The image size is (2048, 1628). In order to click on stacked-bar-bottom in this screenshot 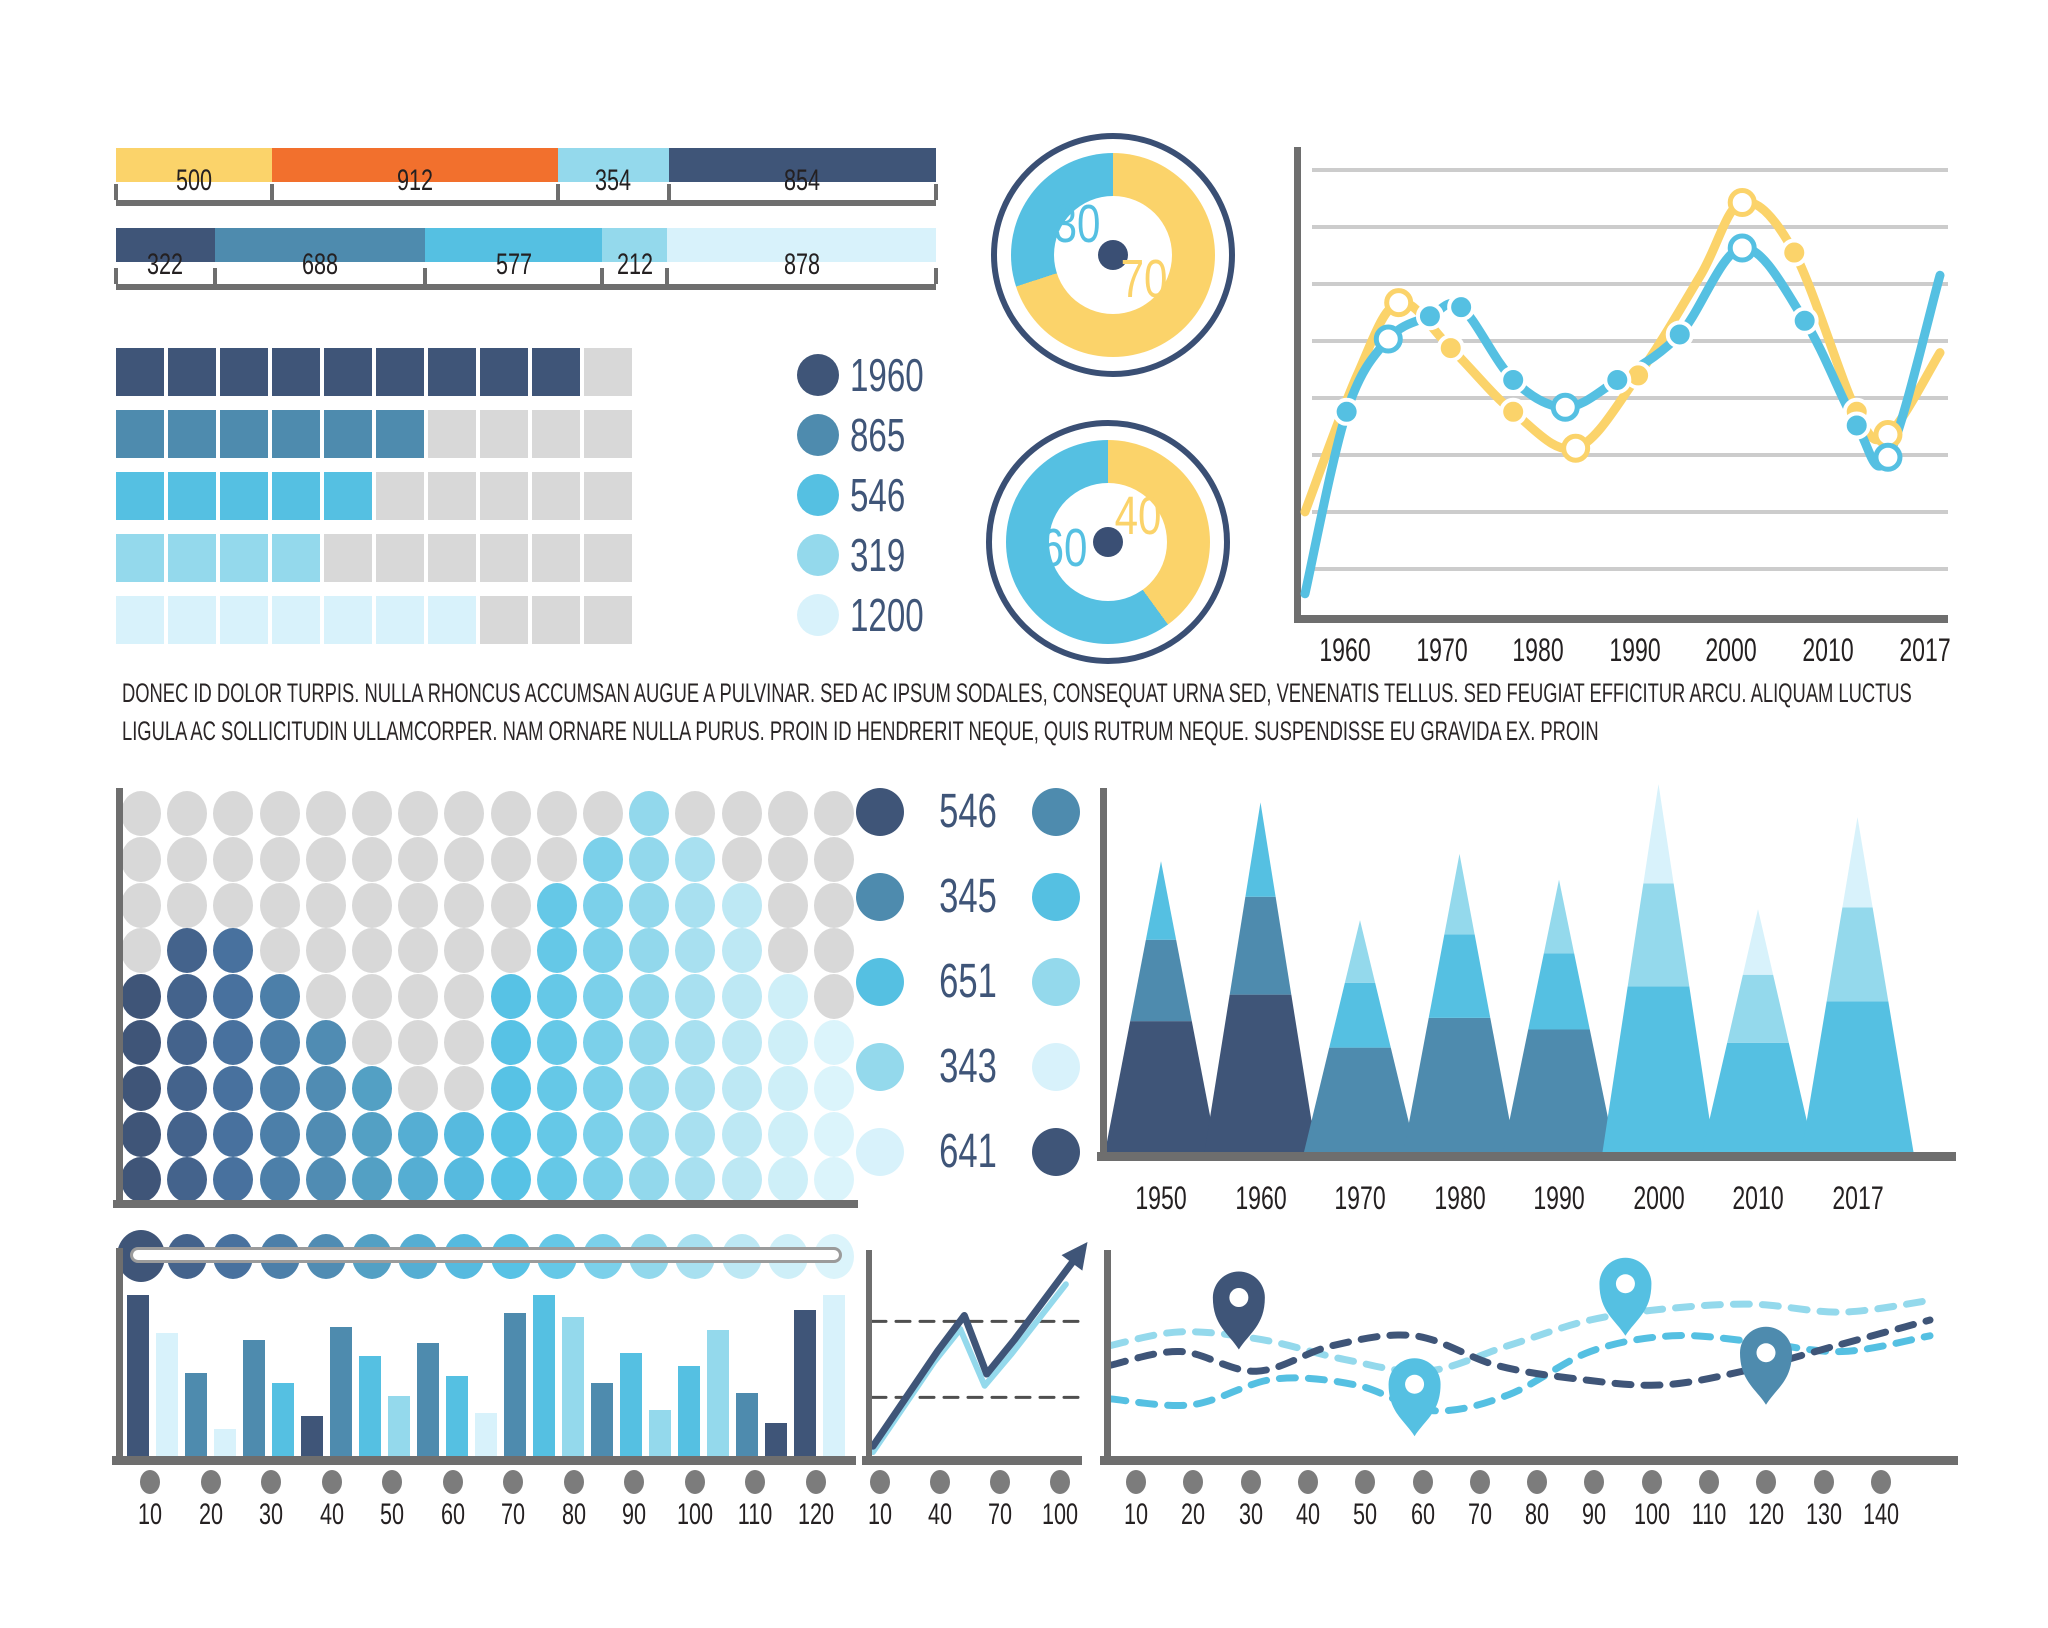, I will do `click(526, 245)`.